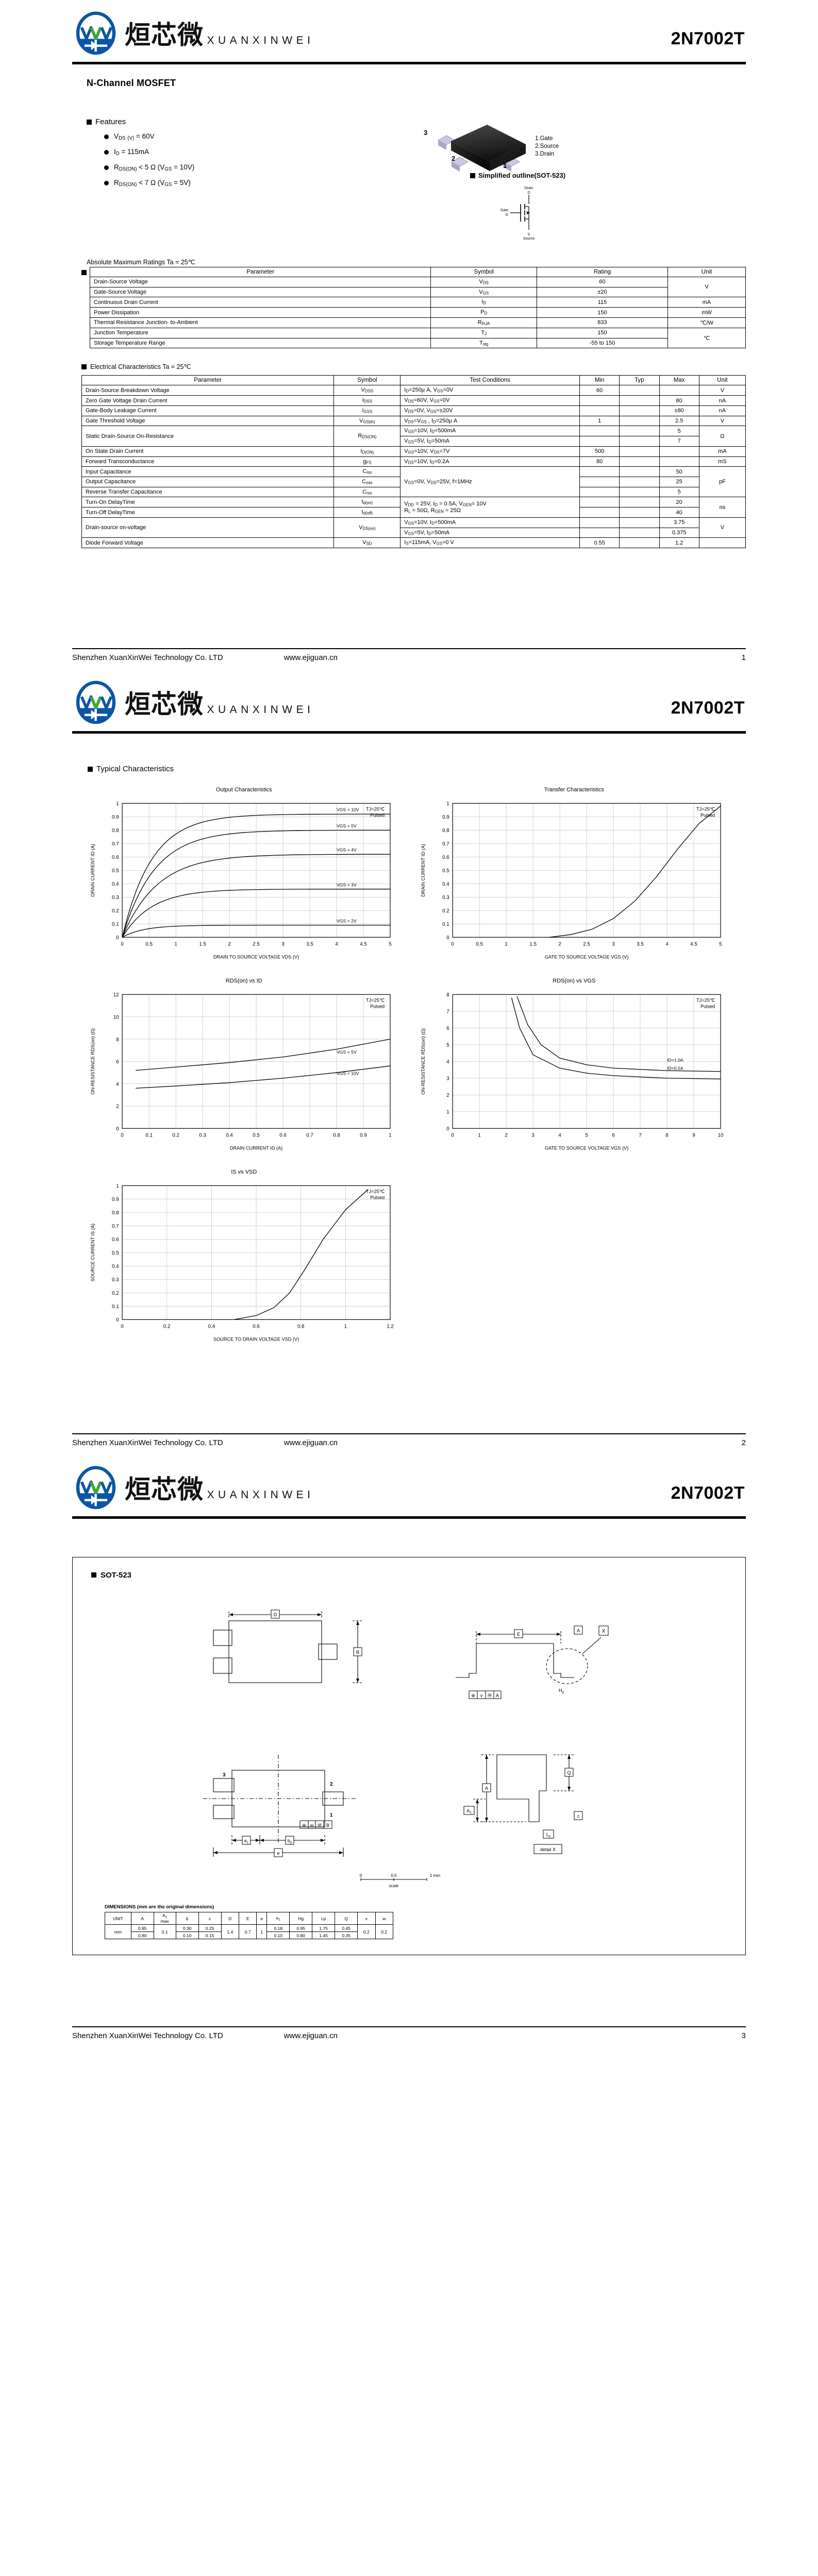 The height and width of the screenshot is (2576, 818). What do you see at coordinates (367, 492) in the screenshot?
I see `cell-symbol: Crss` at bounding box center [367, 492].